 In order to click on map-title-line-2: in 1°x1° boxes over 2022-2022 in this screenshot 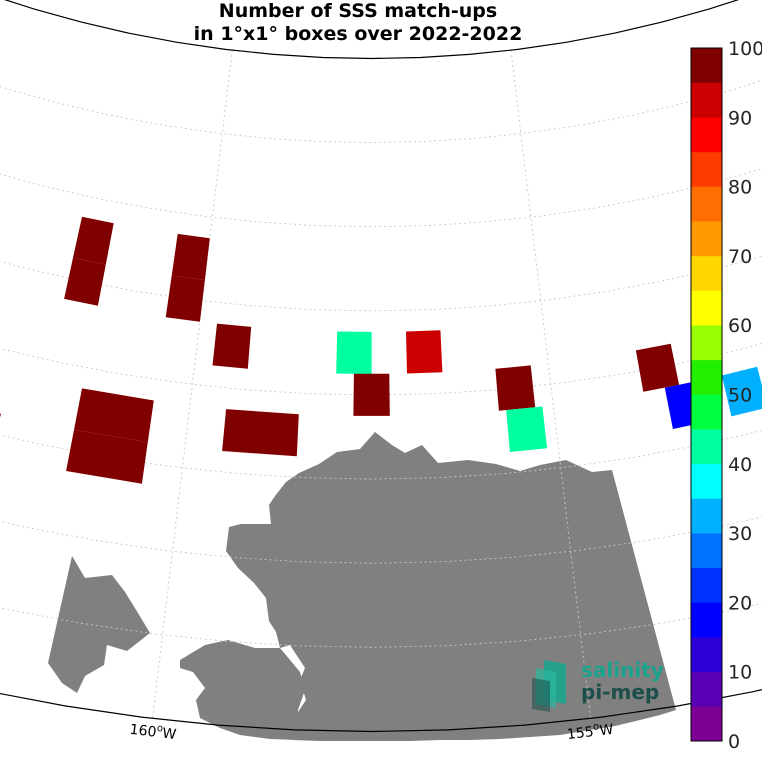, I will do `click(358, 34)`.